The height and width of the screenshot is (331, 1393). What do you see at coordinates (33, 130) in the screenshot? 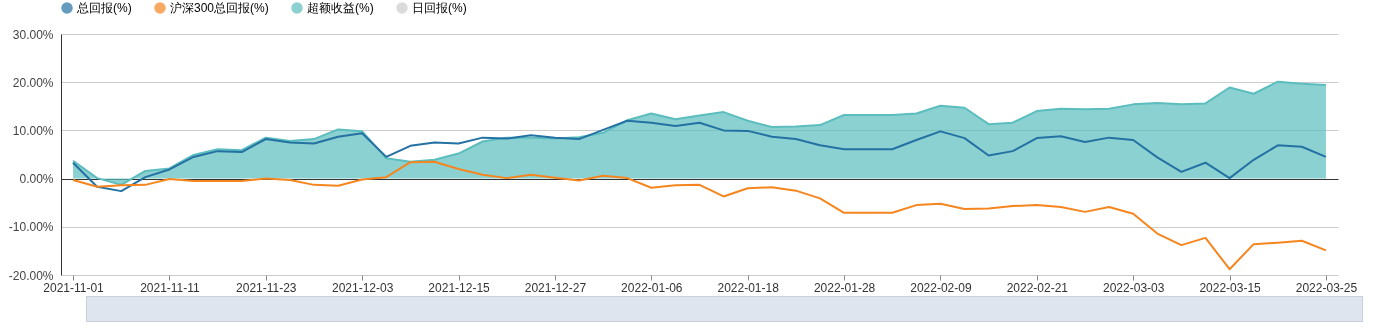
I see `y-tick-label: 10.00%` at bounding box center [33, 130].